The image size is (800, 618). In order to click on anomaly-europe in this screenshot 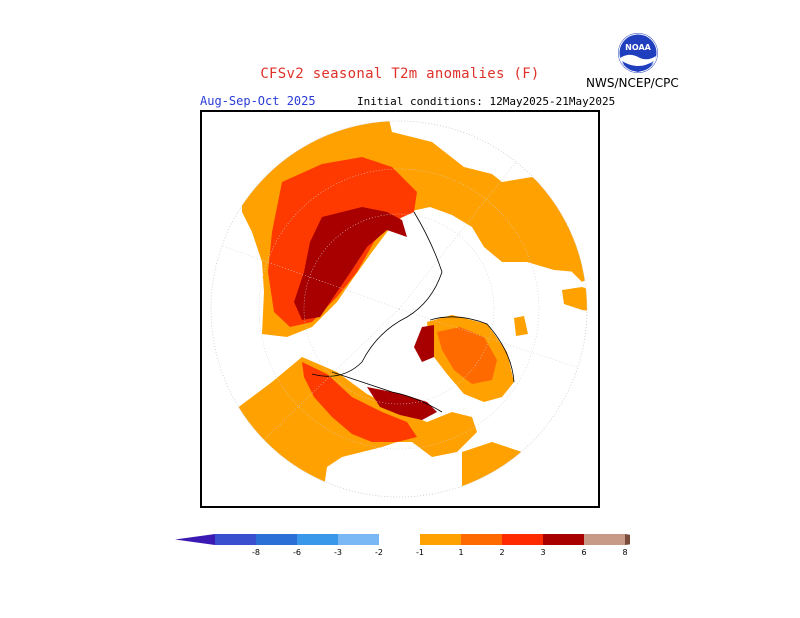, I will do `click(532, 242)`.